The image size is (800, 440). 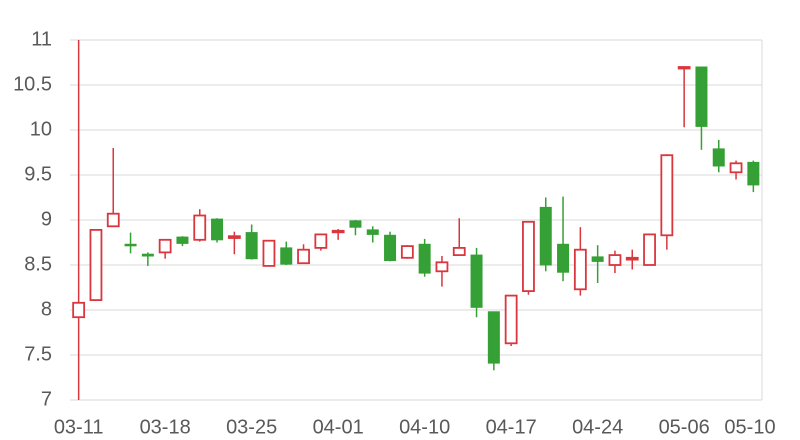 What do you see at coordinates (41, 39) in the screenshot?
I see `y-tick-label: 11` at bounding box center [41, 39].